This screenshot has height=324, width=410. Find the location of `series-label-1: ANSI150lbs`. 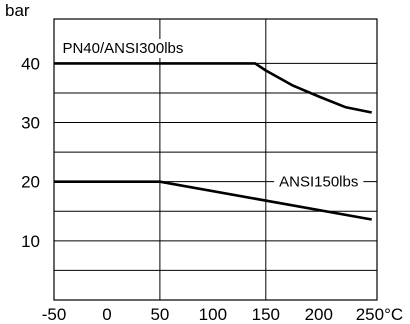

series-label-1: ANSI150lbs is located at coordinates (319, 182).